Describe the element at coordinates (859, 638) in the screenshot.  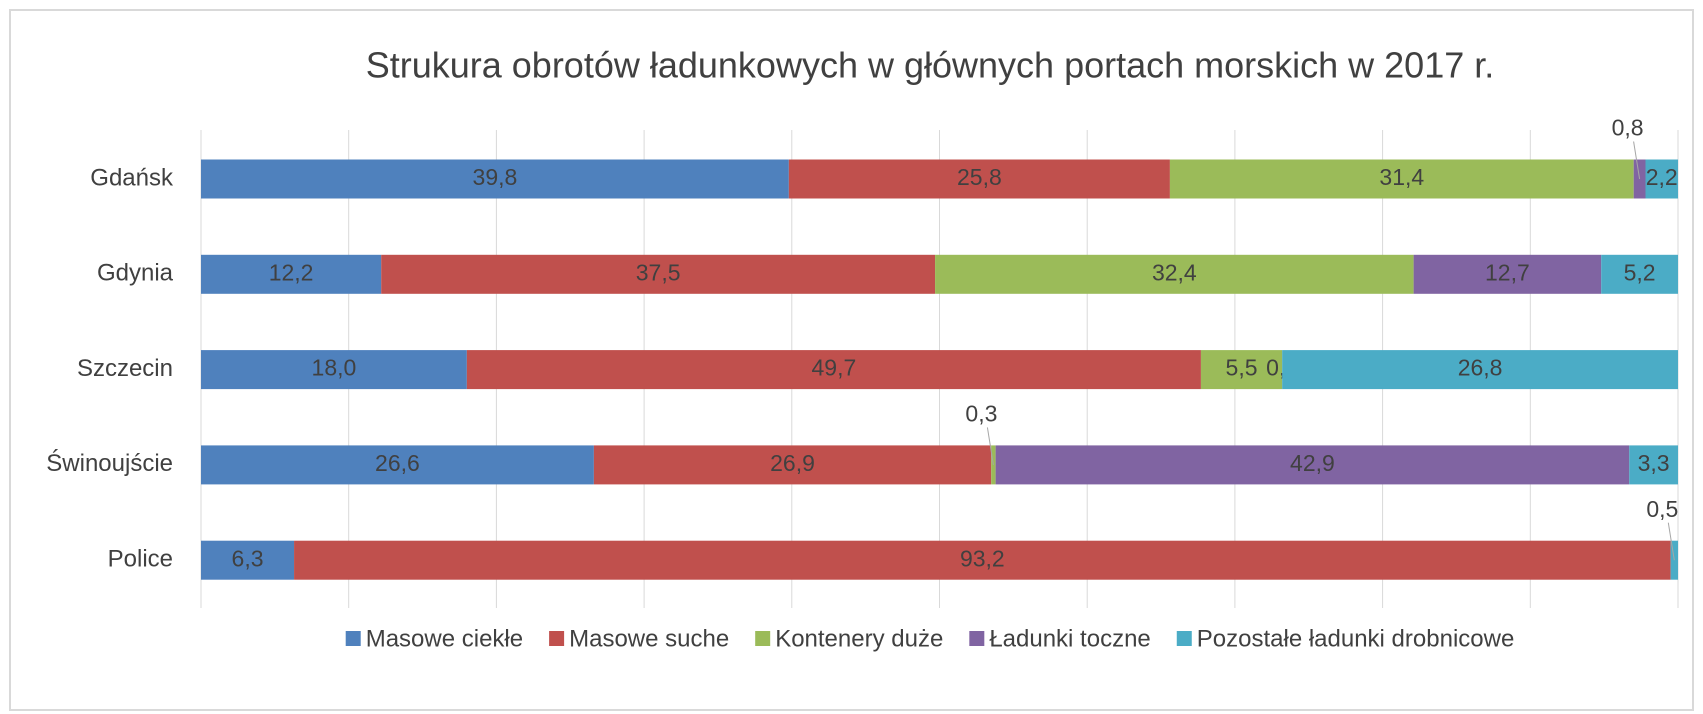
I see `legend-label: Kontenery duże` at that location.